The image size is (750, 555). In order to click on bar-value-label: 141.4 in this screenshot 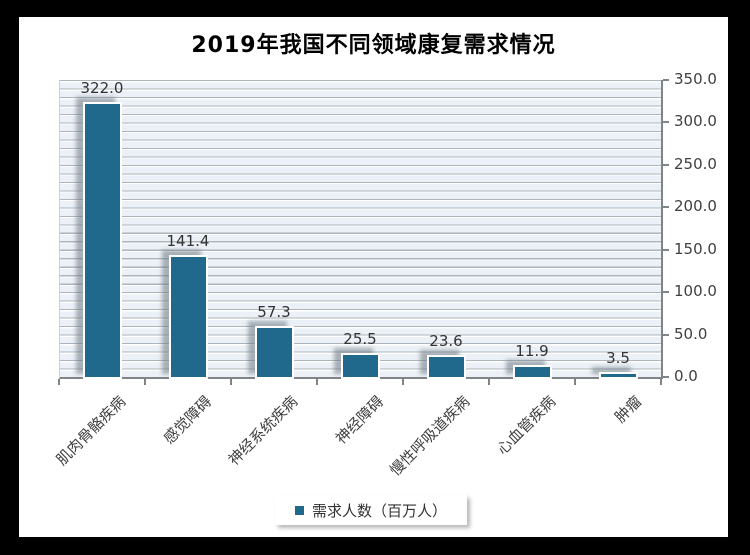, I will do `click(188, 241)`.